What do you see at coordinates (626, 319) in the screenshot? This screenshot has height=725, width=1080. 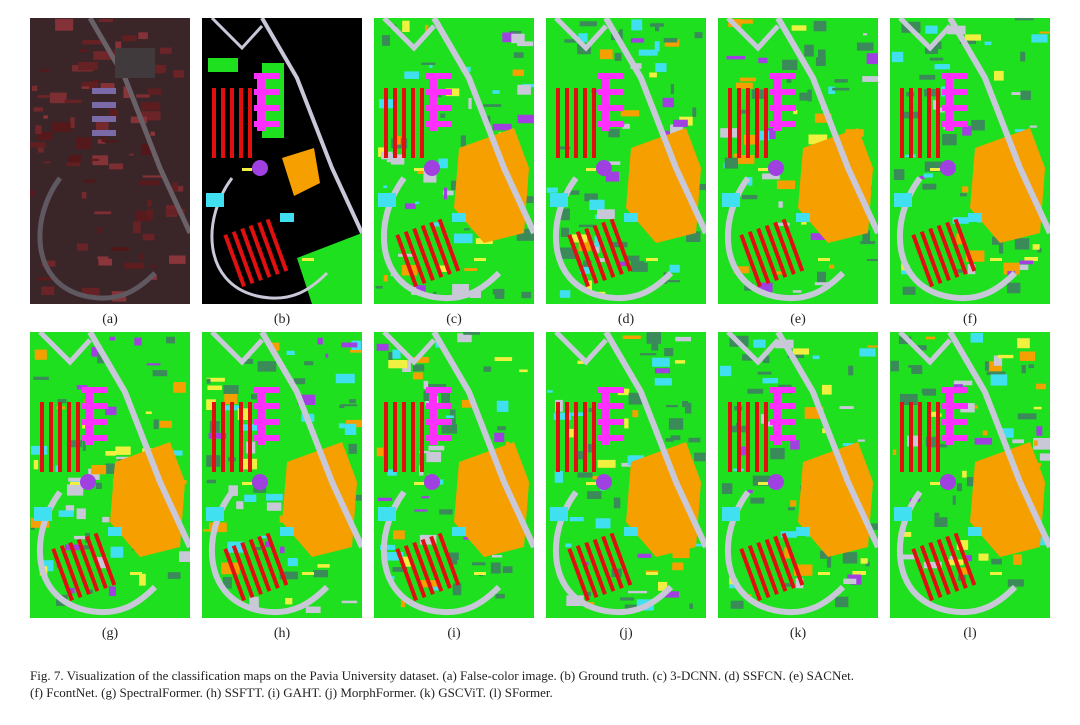 I see `panel-label: (d)` at bounding box center [626, 319].